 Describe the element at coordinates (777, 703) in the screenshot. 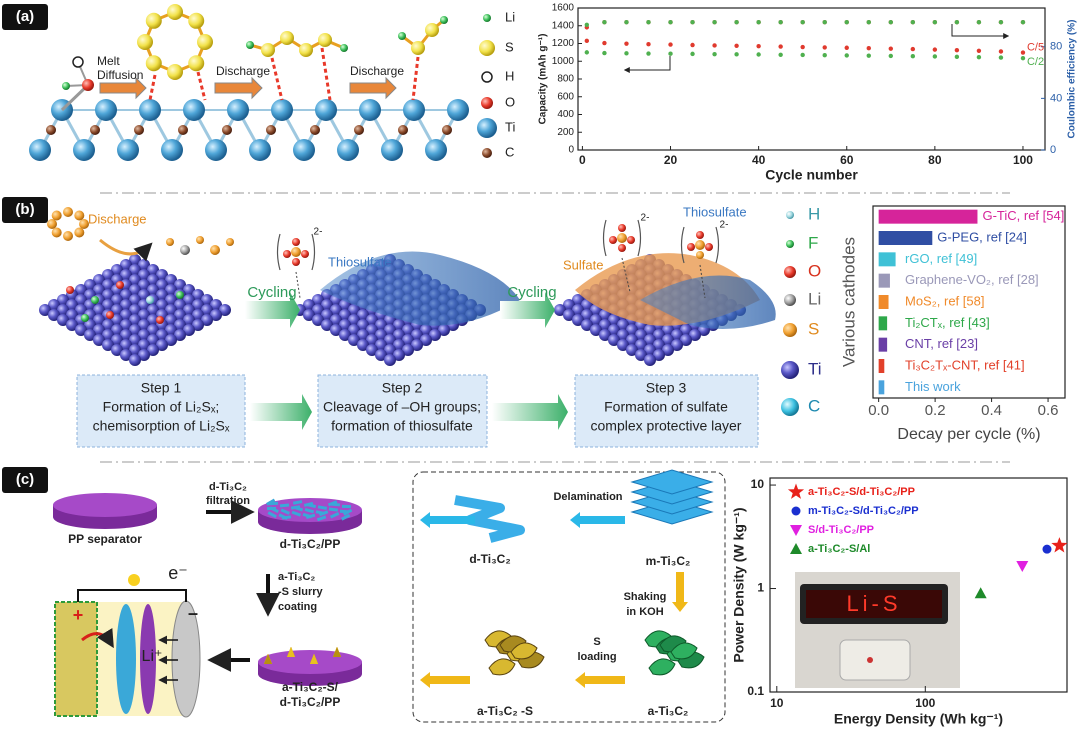

I see `x-tick-label: 10` at that location.